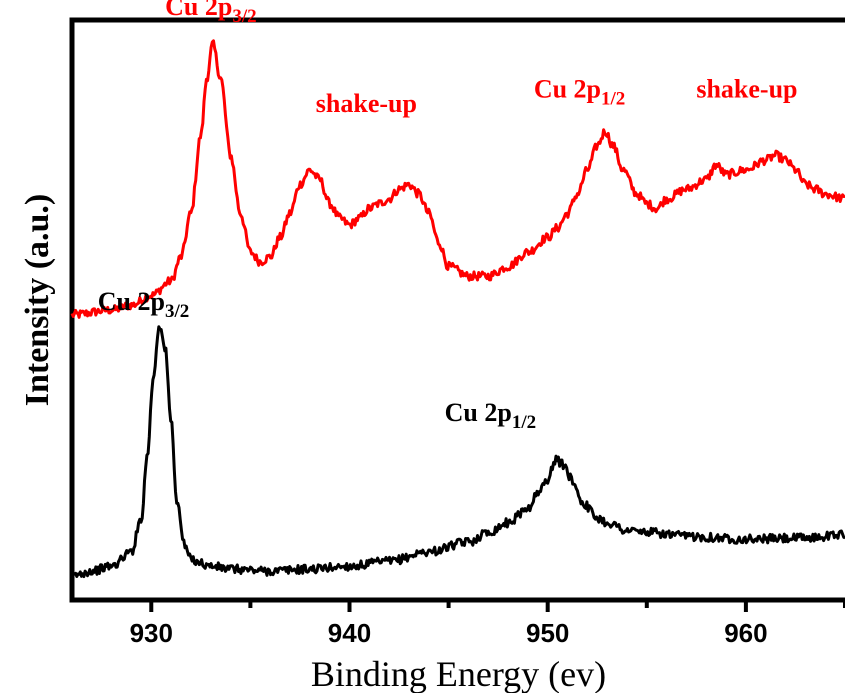 The image size is (845, 693). What do you see at coordinates (151, 633) in the screenshot?
I see `x-tick-label: 930` at bounding box center [151, 633].